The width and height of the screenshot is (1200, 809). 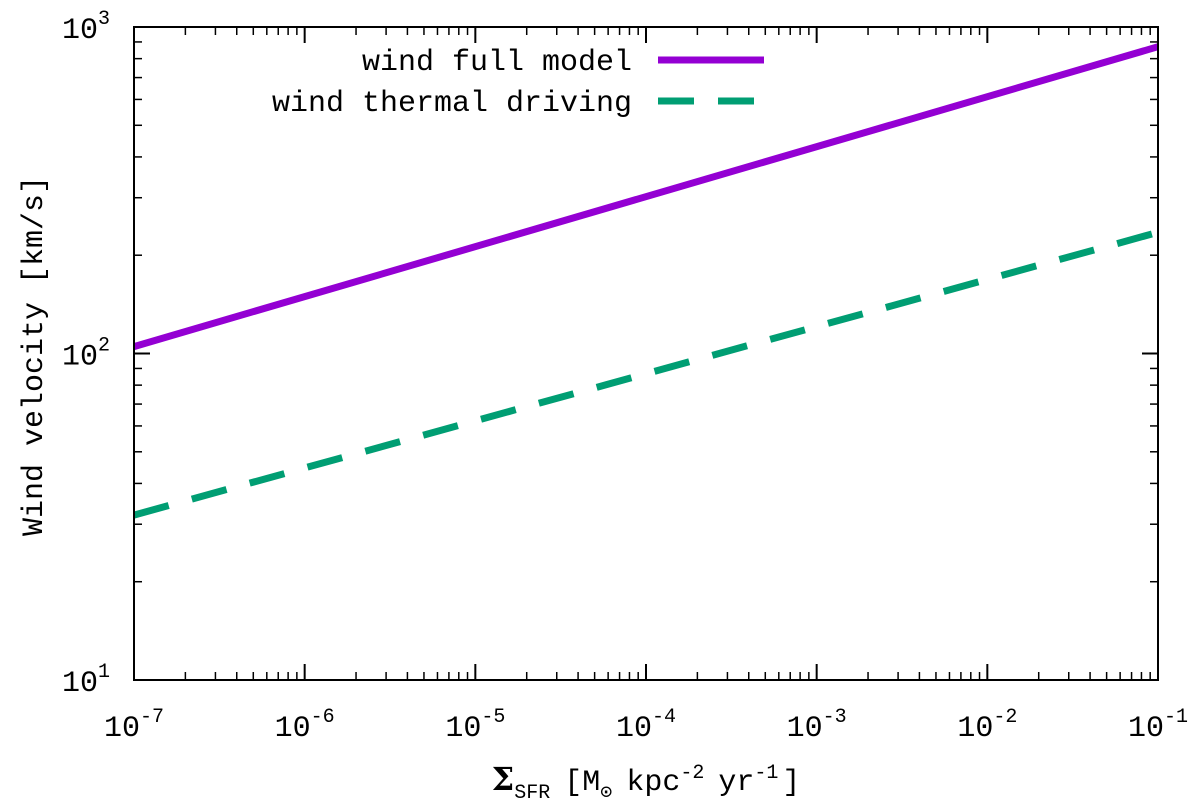 I want to click on x-tick-labels: 10⁻⁷ 10⁻⁶ 10⁻⁵ 10⁻⁴ 10⁻³ 10⁻² 10⁻¹, so click(x=646, y=726).